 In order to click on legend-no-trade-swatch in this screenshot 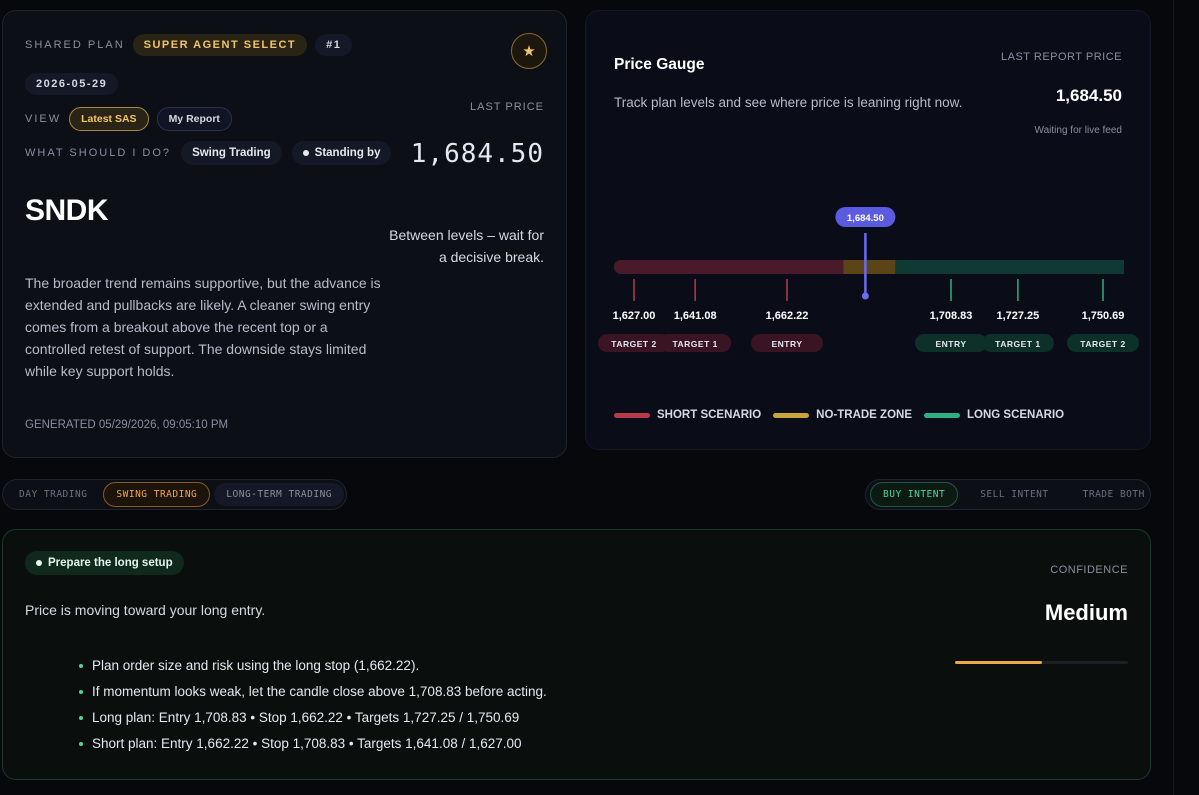, I will do `click(791, 415)`.